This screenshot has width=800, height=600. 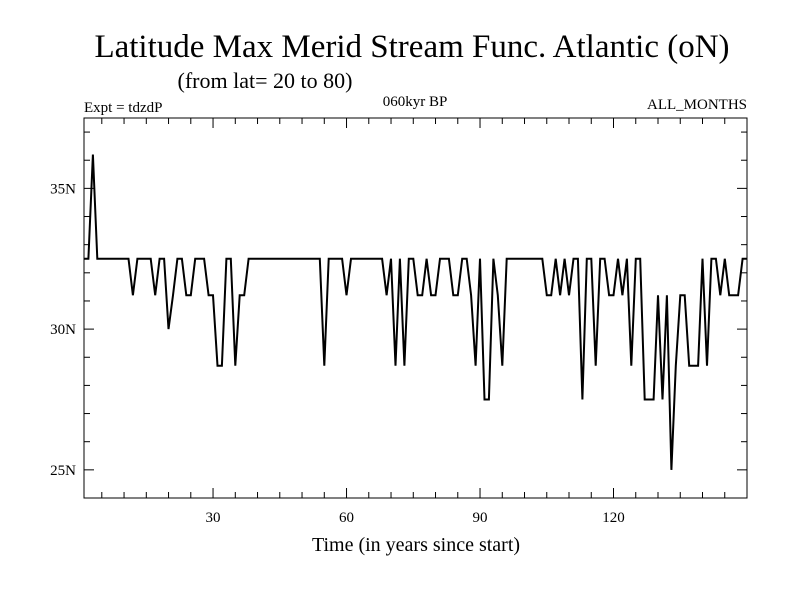 I want to click on experiment-label: Expt = tdzdP, so click(x=123, y=108).